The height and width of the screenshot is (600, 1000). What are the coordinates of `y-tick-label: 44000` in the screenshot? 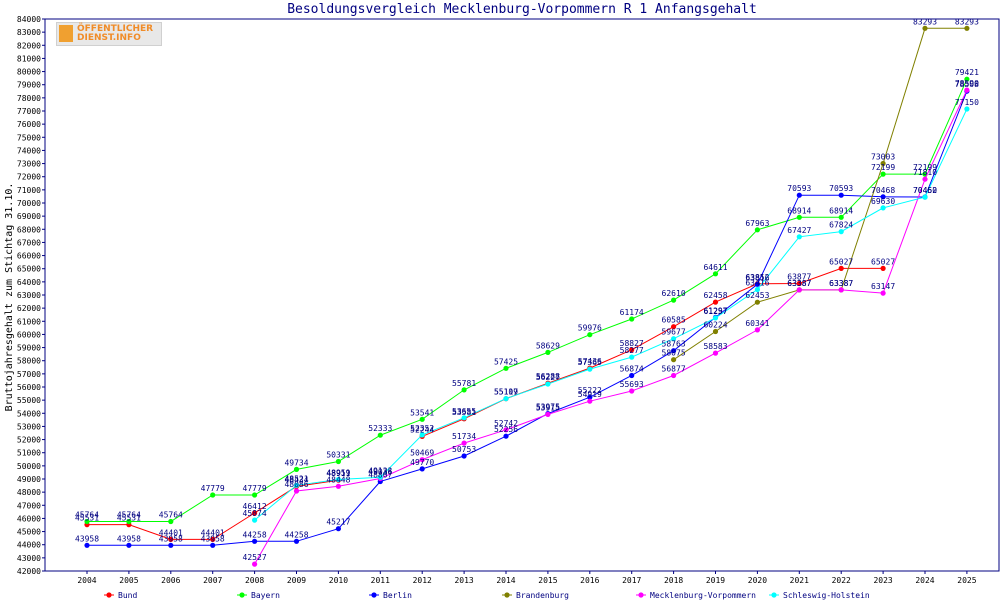 It's located at (29, 545).